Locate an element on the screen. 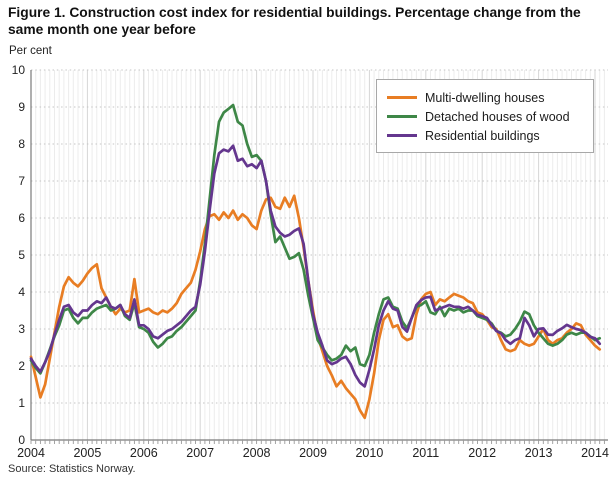 This screenshot has width=610, height=488. y-tick-label: 0 is located at coordinates (21, 440).